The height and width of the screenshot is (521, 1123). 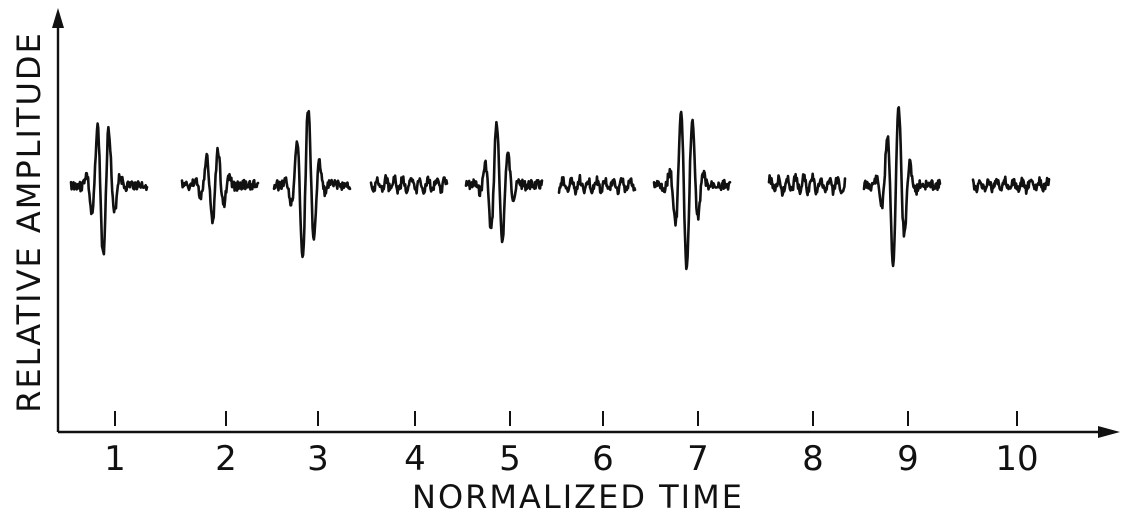 I want to click on x-axis-label: NORMALIZED TIME, so click(x=578, y=497).